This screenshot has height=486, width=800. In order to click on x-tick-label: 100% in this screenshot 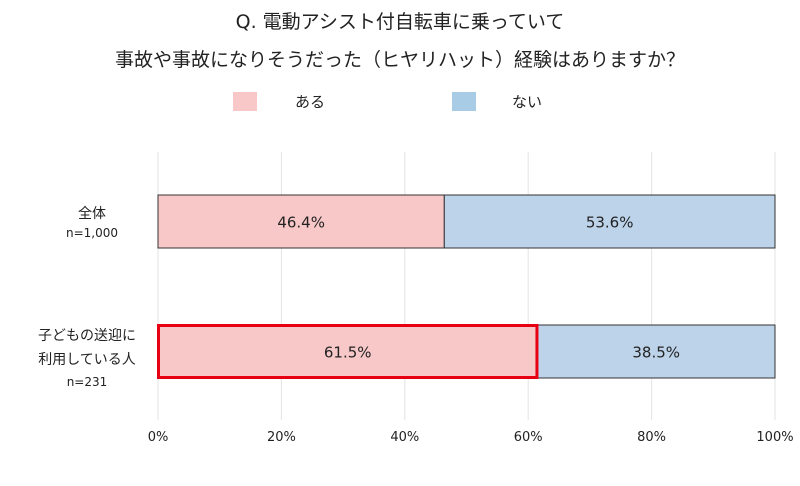, I will do `click(774, 437)`.